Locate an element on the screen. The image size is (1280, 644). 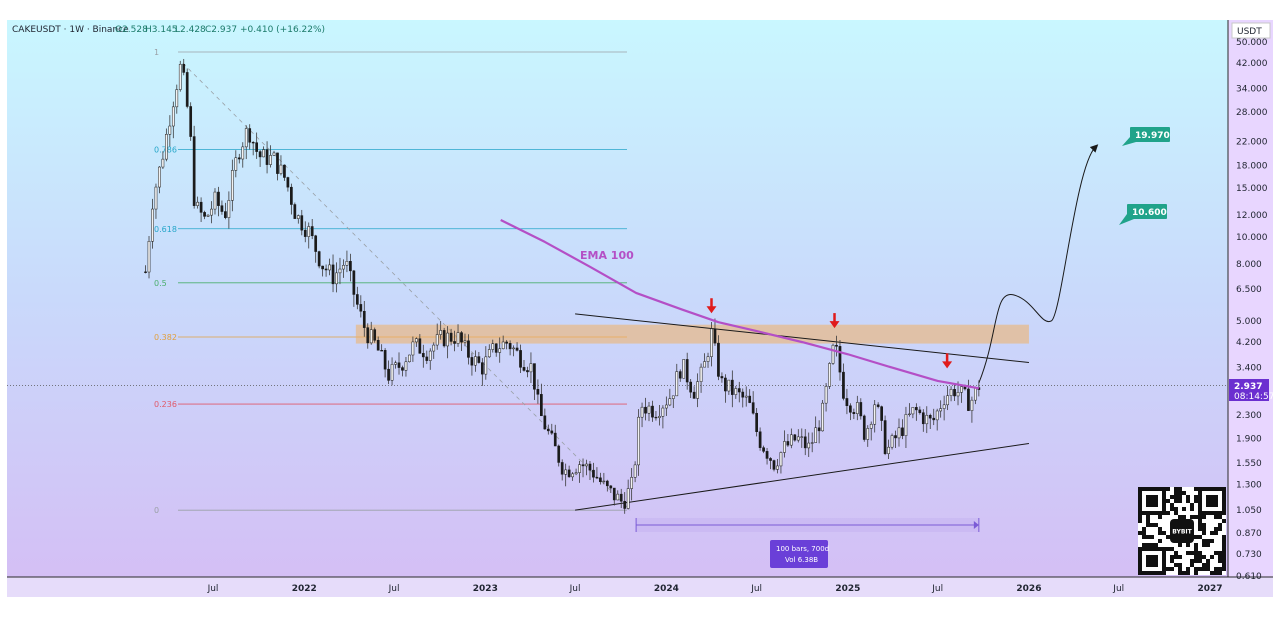
price-tick-14: 2.300 is located at coordinates (1249, 416).